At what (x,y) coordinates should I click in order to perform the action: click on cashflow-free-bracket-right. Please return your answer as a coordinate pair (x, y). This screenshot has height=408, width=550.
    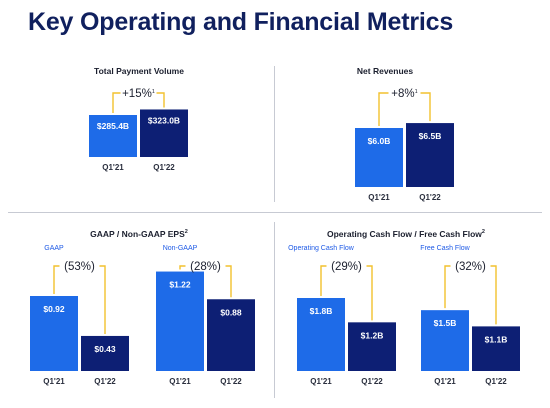
    Looking at the image, I should click on (493, 295).